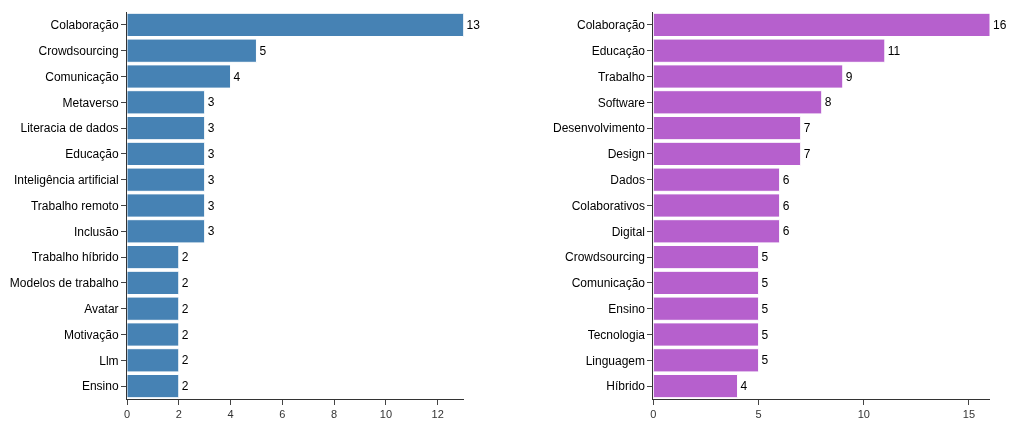 The image size is (1015, 430). Describe the element at coordinates (473, 24) in the screenshot. I see `data-label: 13` at that location.